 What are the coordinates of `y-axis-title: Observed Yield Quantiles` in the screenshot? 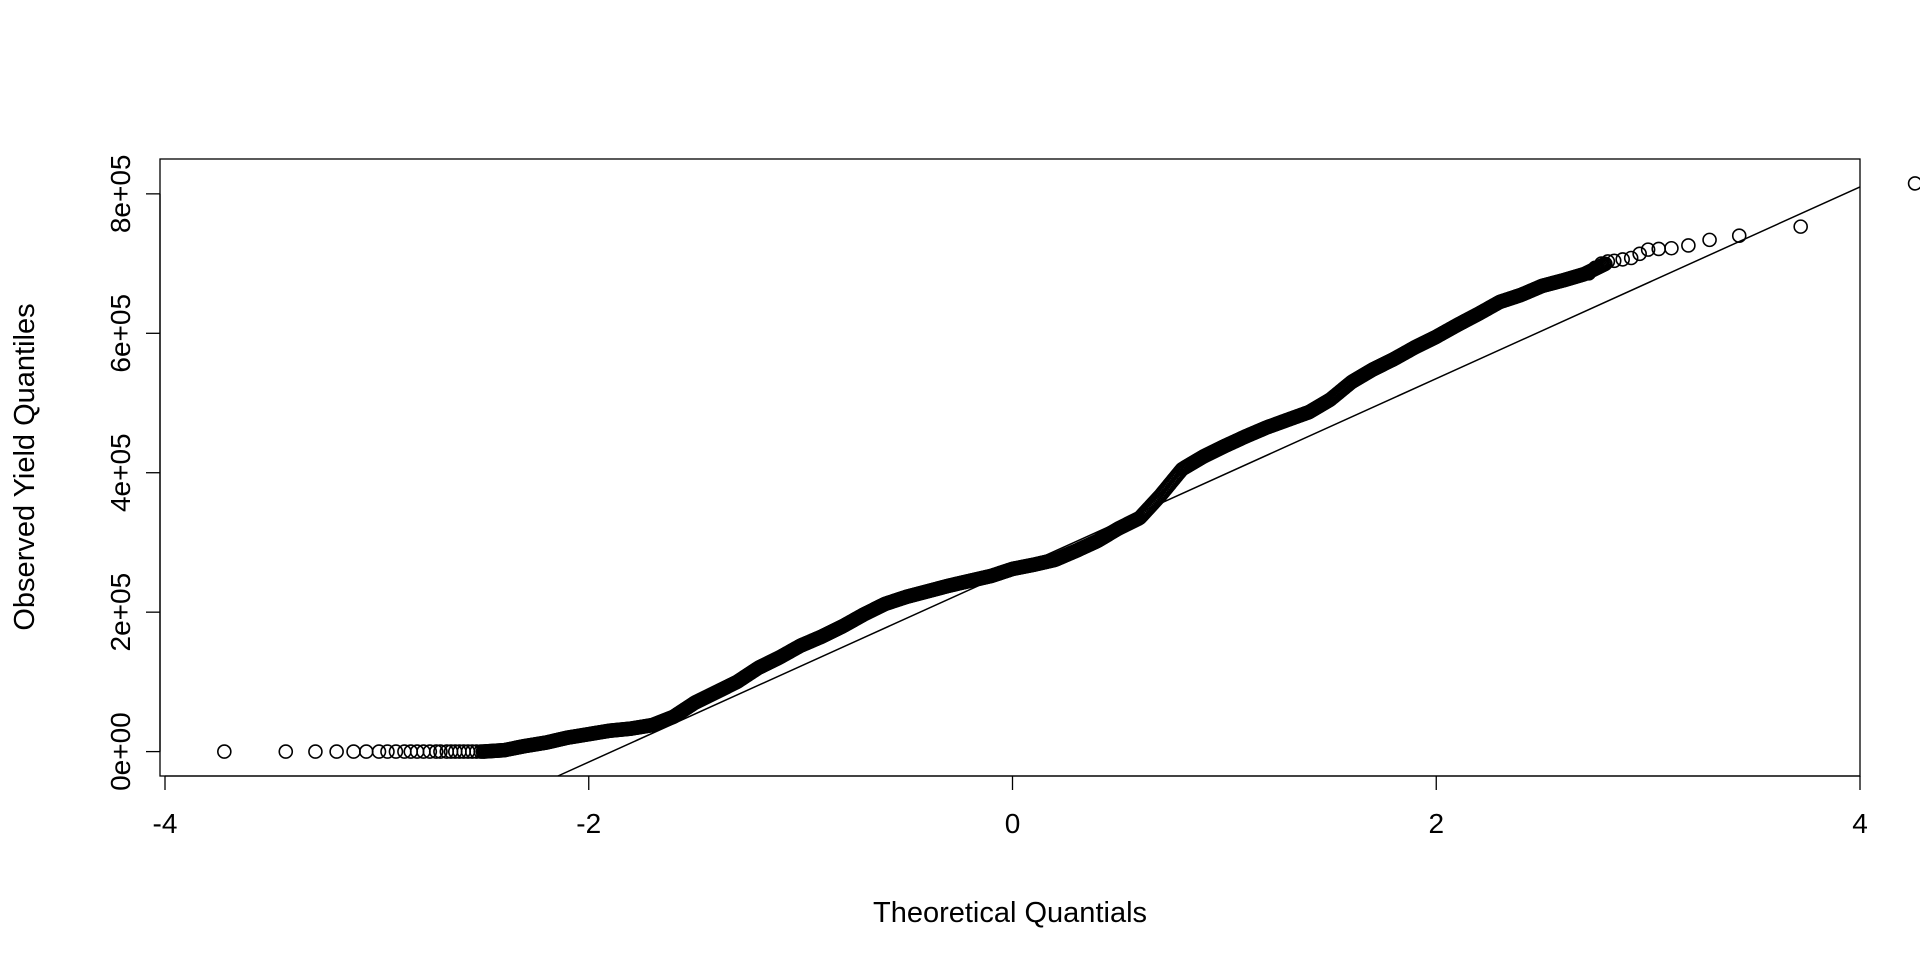 It's located at (25, 466).